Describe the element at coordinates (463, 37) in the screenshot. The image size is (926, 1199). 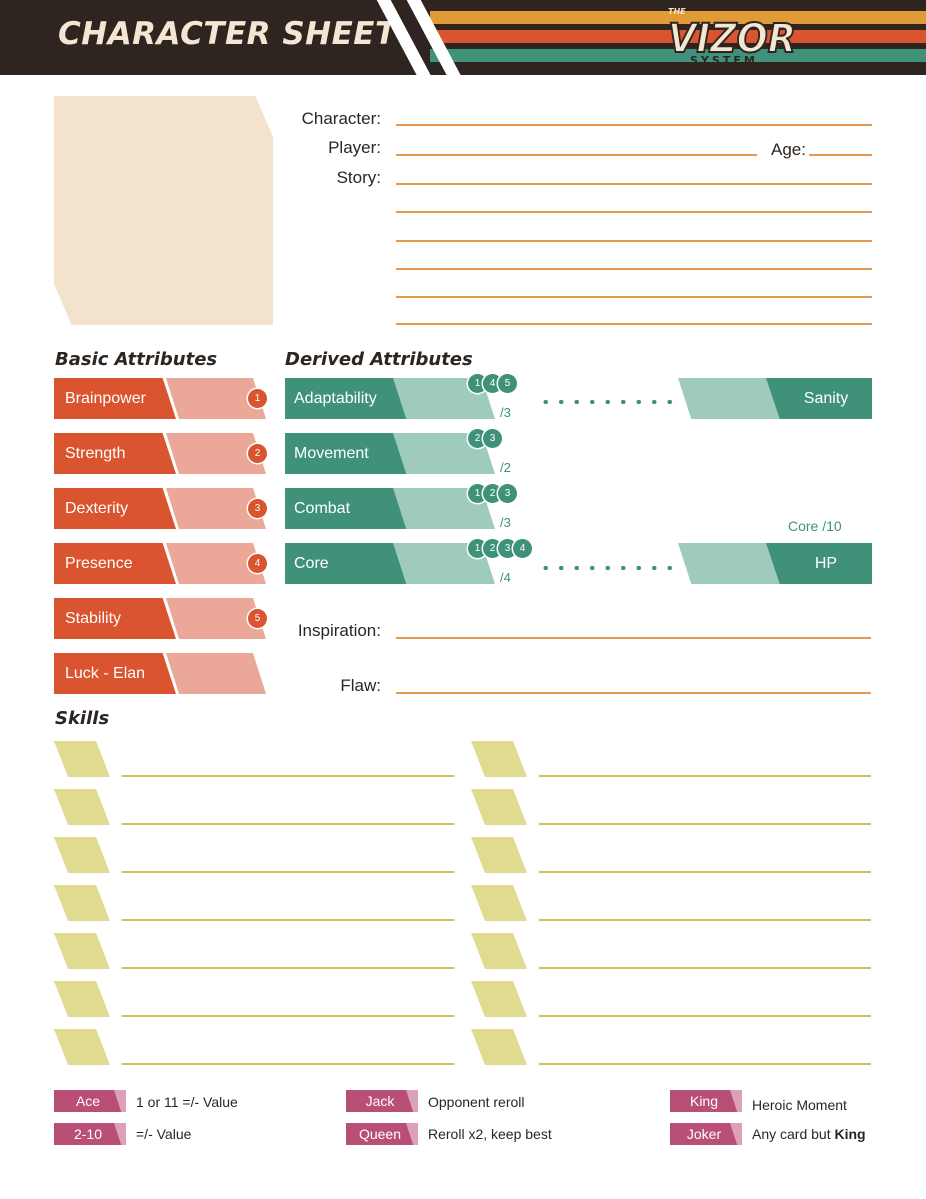
I see `page-header: CHARACTER SHEET THE VIZOR SYSTEM` at that location.